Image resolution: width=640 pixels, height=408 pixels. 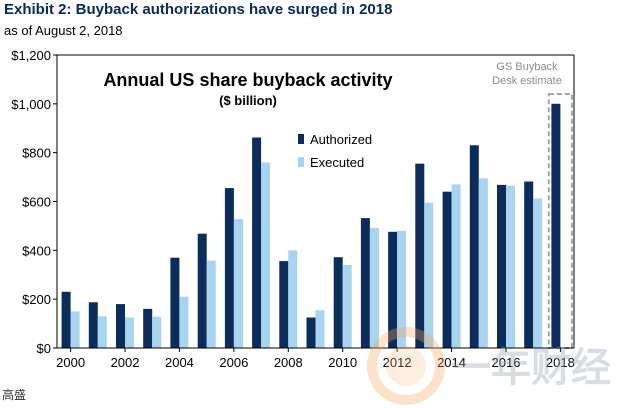 I want to click on bar-authorized-2011, so click(x=365, y=283).